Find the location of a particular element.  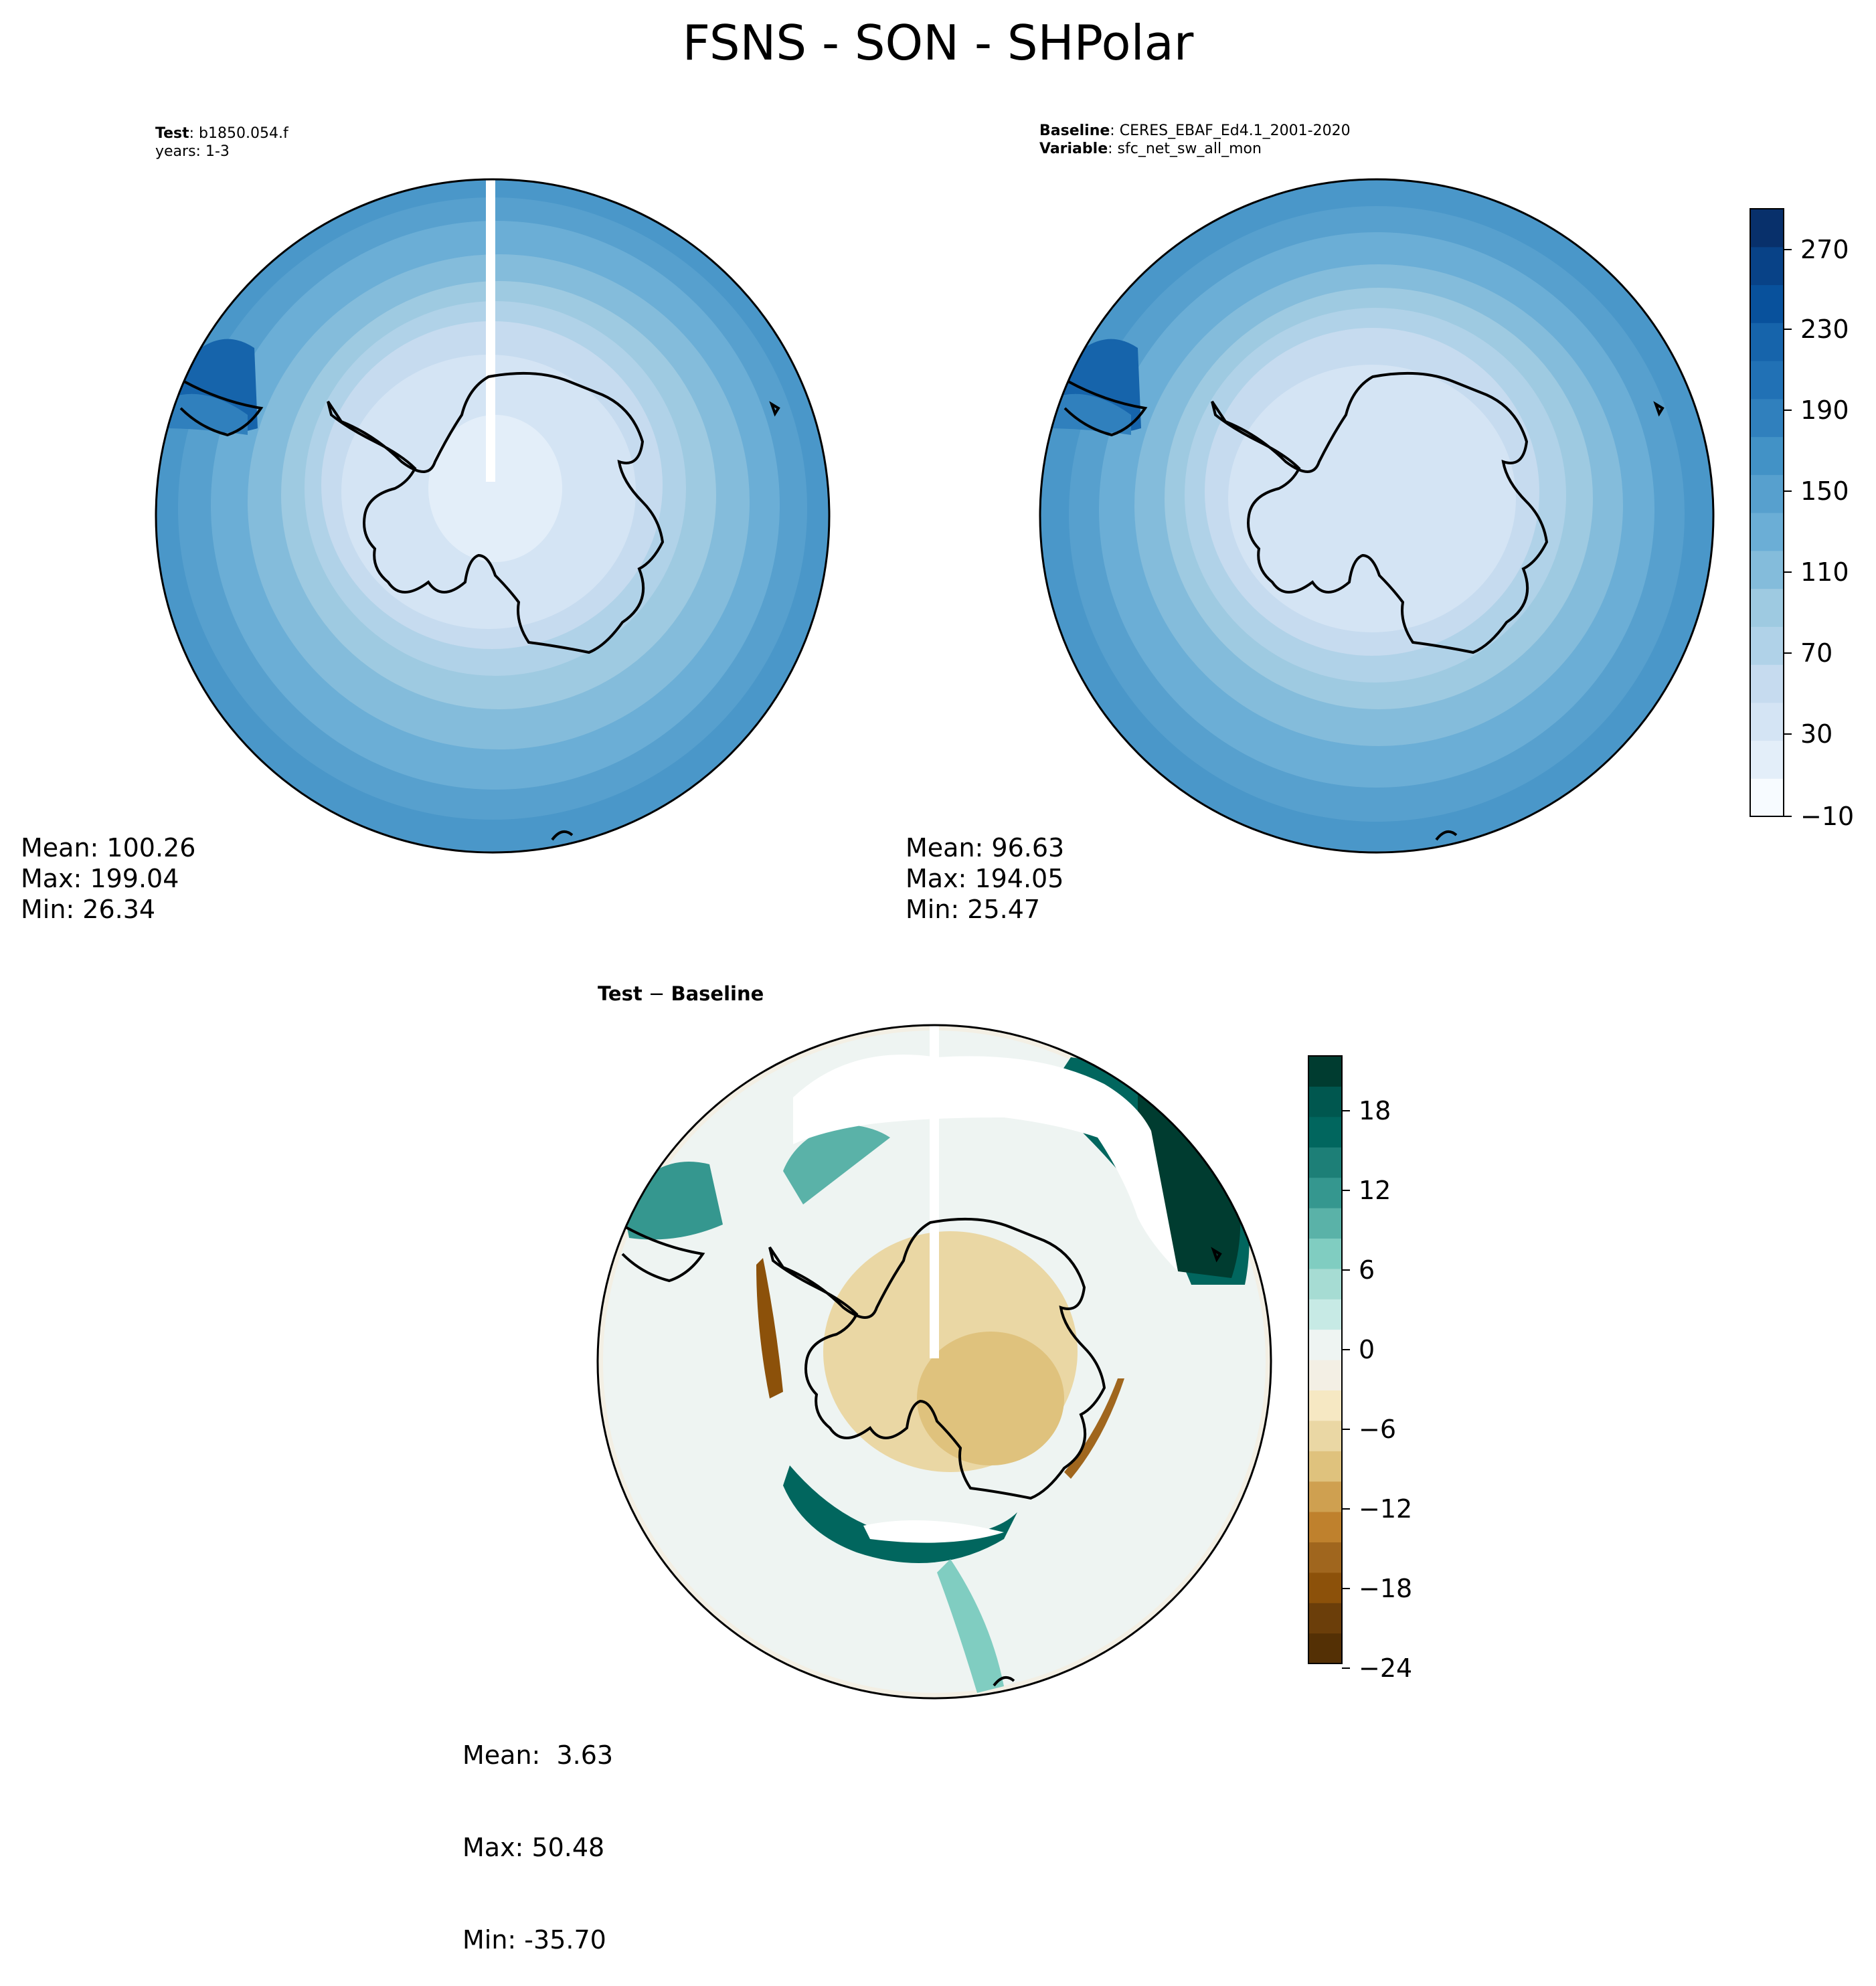

test-header: Test: b1850.054.f years: 1-3 is located at coordinates (222, 142).